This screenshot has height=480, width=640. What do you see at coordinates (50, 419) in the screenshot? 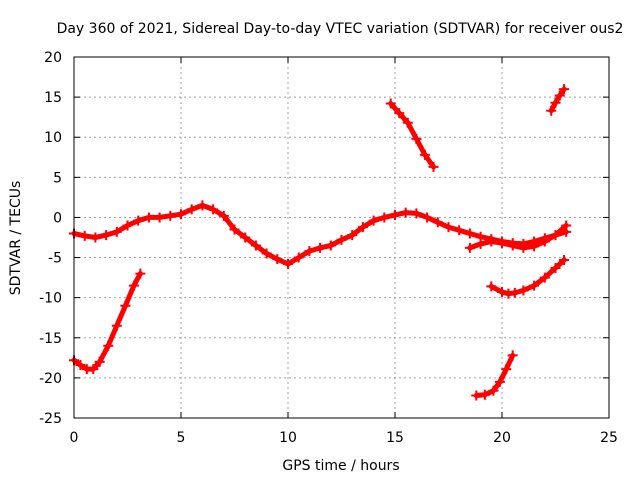
I see `y-tick-label: -25` at bounding box center [50, 419].